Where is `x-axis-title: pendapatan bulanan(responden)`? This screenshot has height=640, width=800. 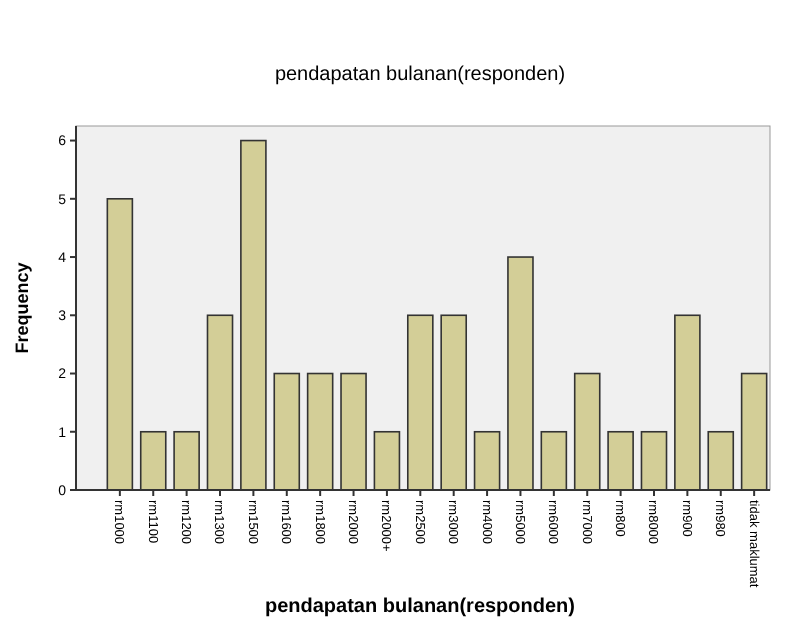
x-axis-title: pendapatan bulanan(responden) is located at coordinates (420, 607).